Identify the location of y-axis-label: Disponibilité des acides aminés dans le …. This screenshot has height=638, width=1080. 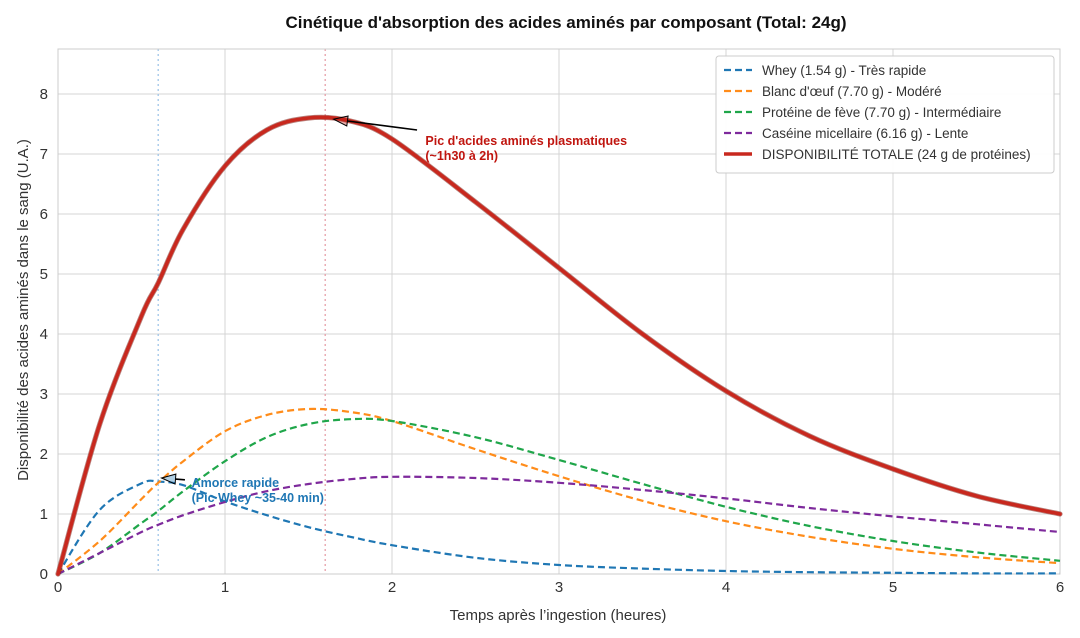
(23, 310).